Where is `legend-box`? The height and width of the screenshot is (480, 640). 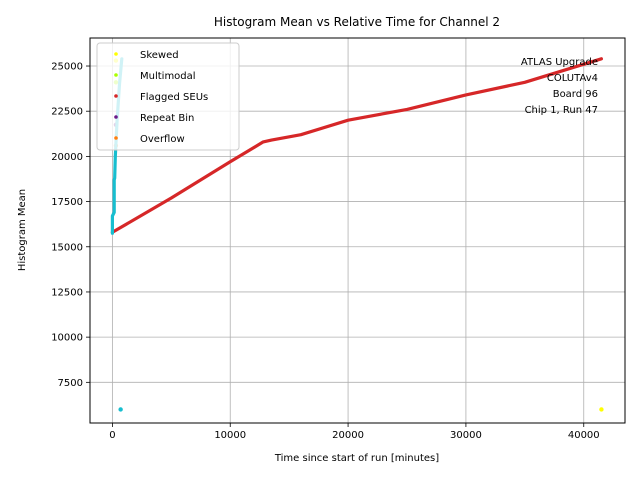
legend-box is located at coordinates (168, 96).